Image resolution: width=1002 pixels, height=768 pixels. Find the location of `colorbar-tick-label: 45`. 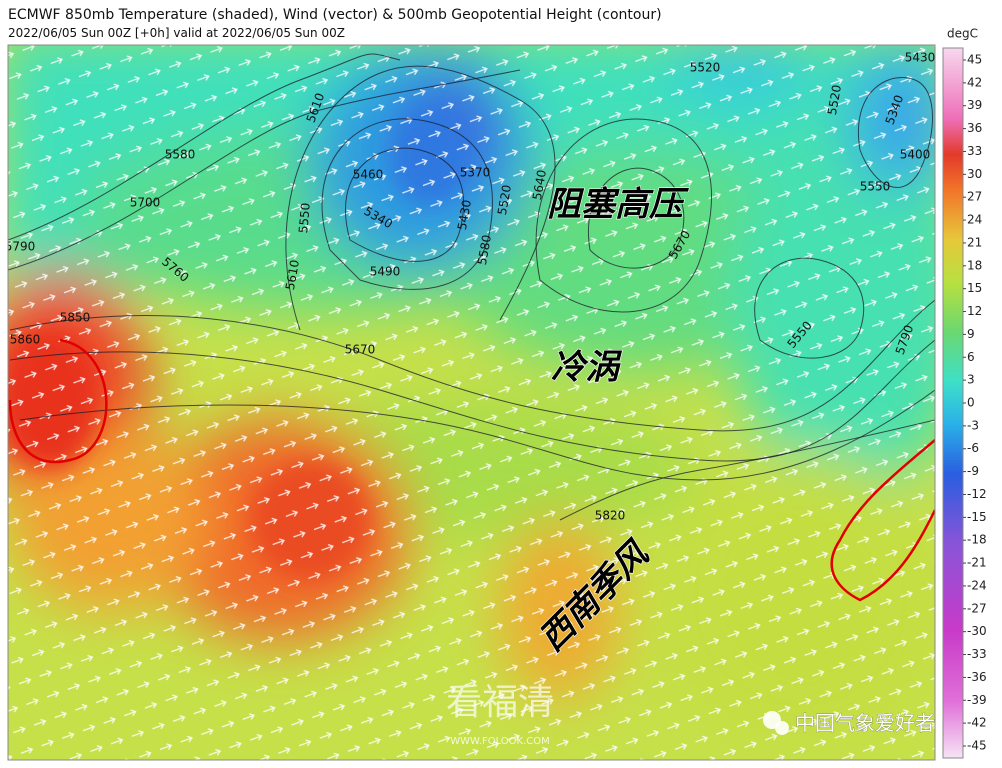

colorbar-tick-label: 45 is located at coordinates (974, 60).